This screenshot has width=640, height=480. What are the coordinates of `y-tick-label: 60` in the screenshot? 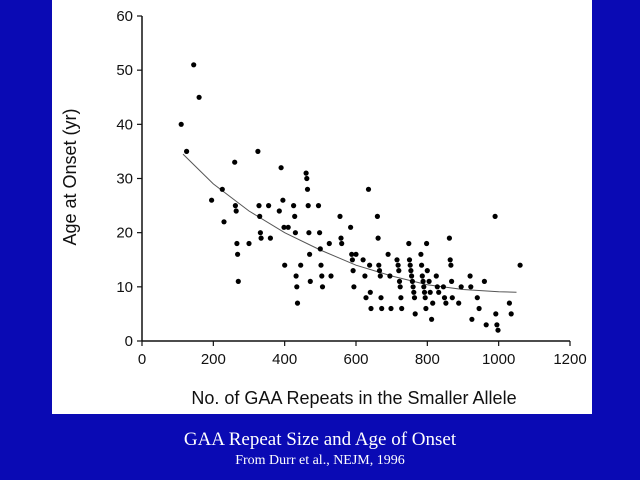 It's located at (124, 16).